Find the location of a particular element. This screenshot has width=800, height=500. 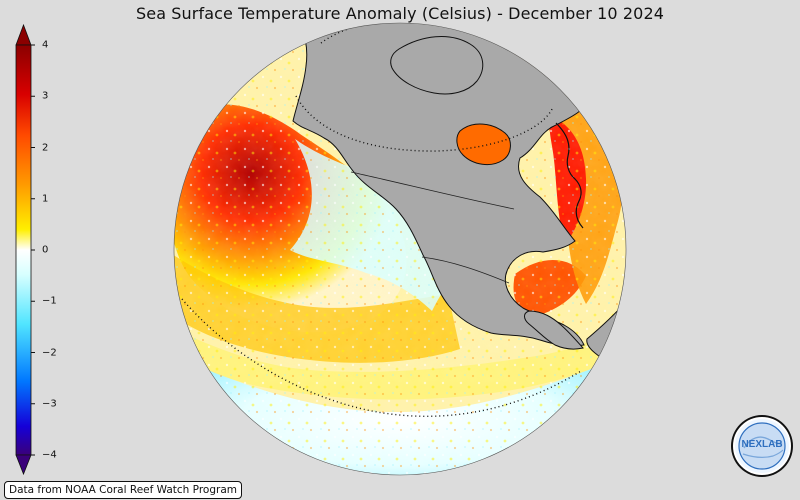

colorbar-tick-label: 3 is located at coordinates (45, 96).